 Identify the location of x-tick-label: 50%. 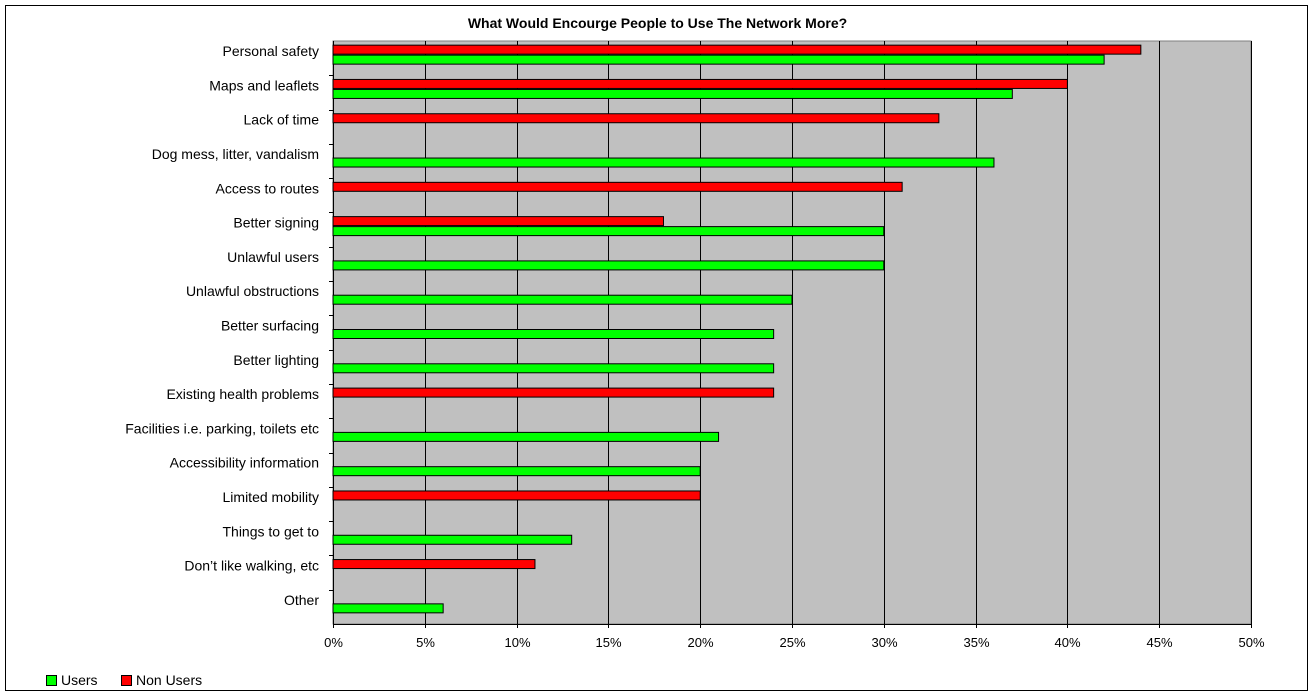
(1251, 642).